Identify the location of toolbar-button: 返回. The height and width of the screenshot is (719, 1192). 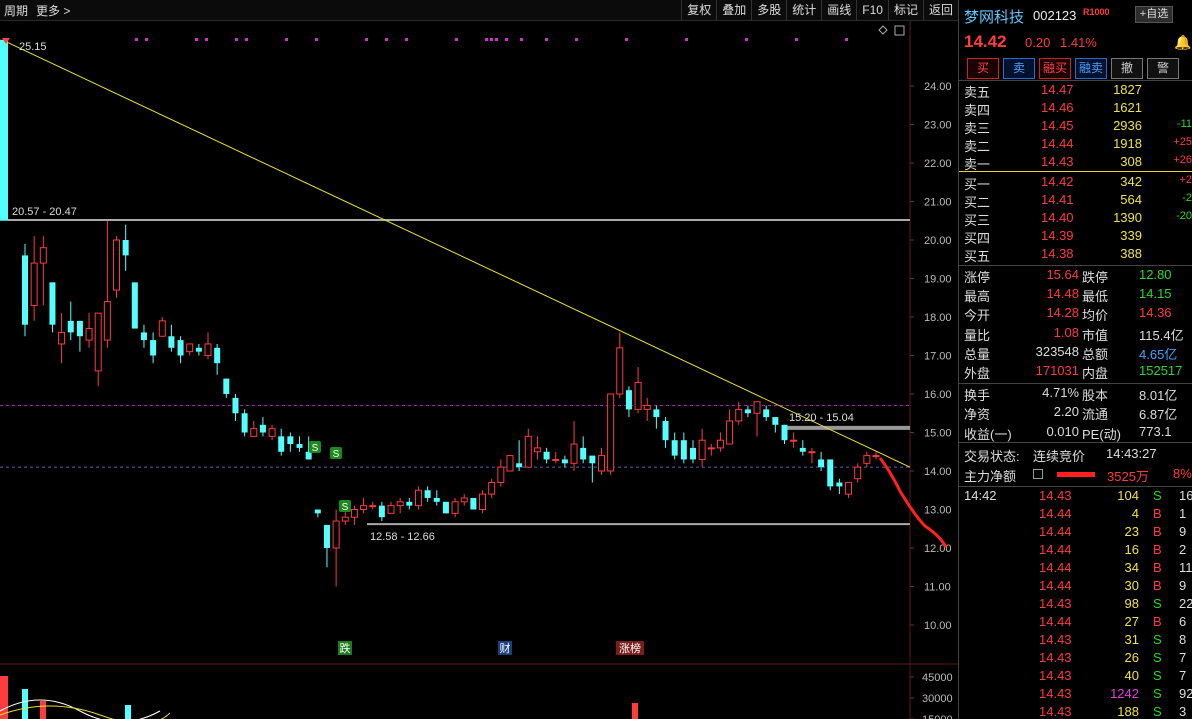
(940, 10).